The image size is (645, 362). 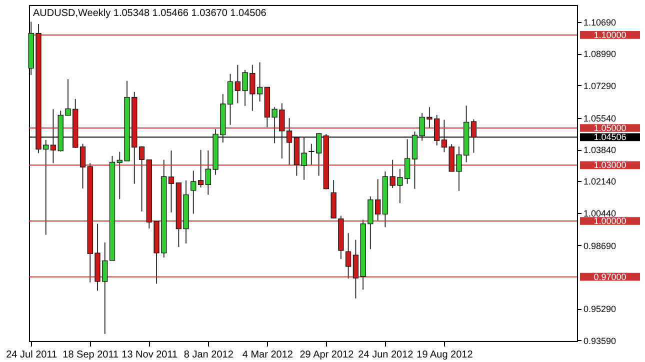 I want to click on ref-line-label: 0.97000, so click(x=610, y=277).